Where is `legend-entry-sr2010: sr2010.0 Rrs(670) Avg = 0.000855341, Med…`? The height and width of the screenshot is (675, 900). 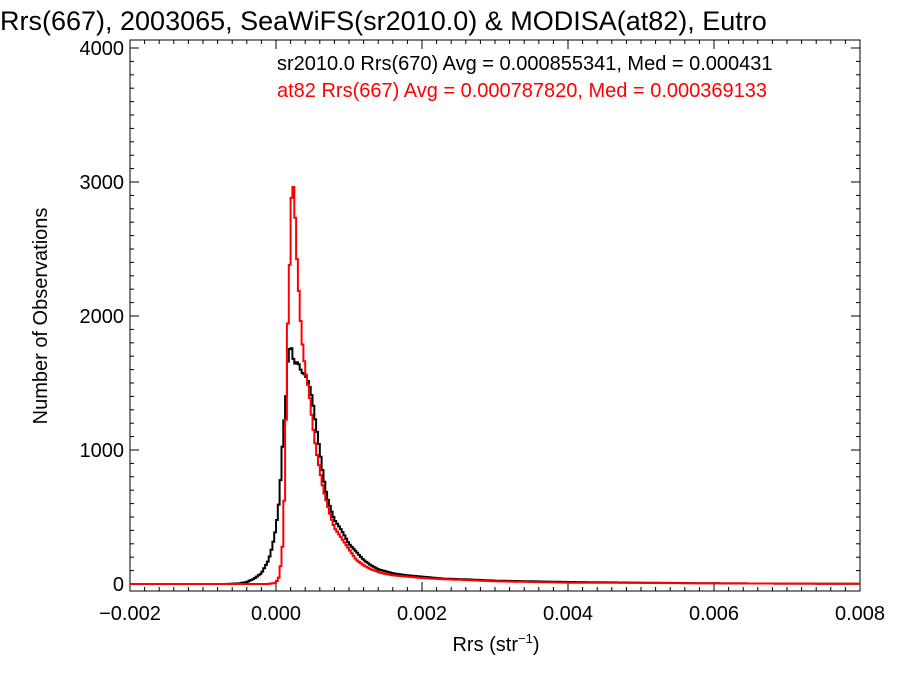
legend-entry-sr2010: sr2010.0 Rrs(670) Avg = 0.000855341, Med… is located at coordinates (525, 64).